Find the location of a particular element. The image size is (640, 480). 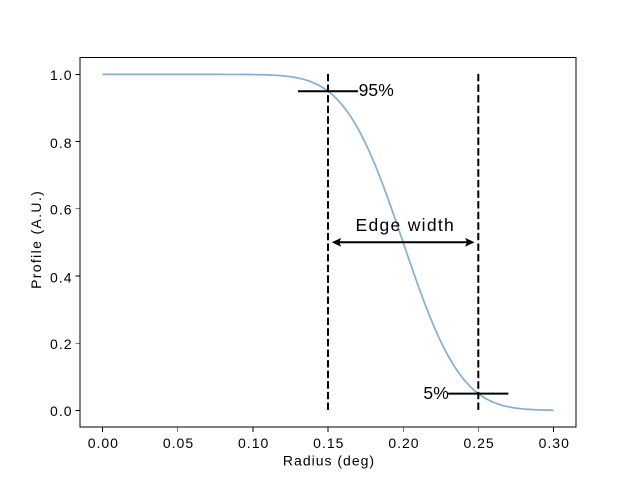

svg-text: 0.30 is located at coordinates (554, 443).